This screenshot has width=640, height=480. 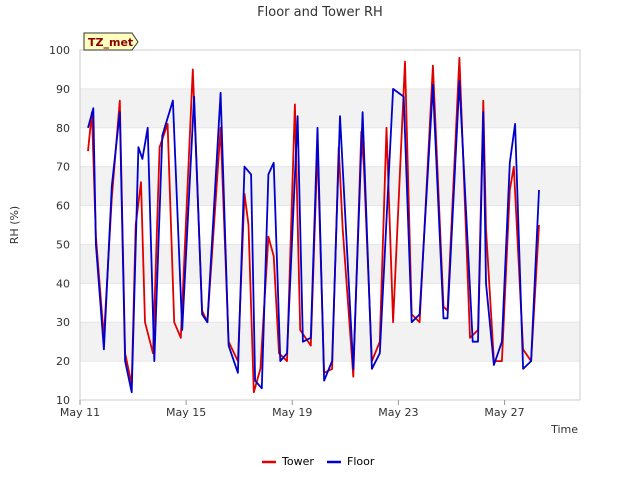 What do you see at coordinates (63, 361) in the screenshot?
I see `y-tick-label: 20` at bounding box center [63, 361].